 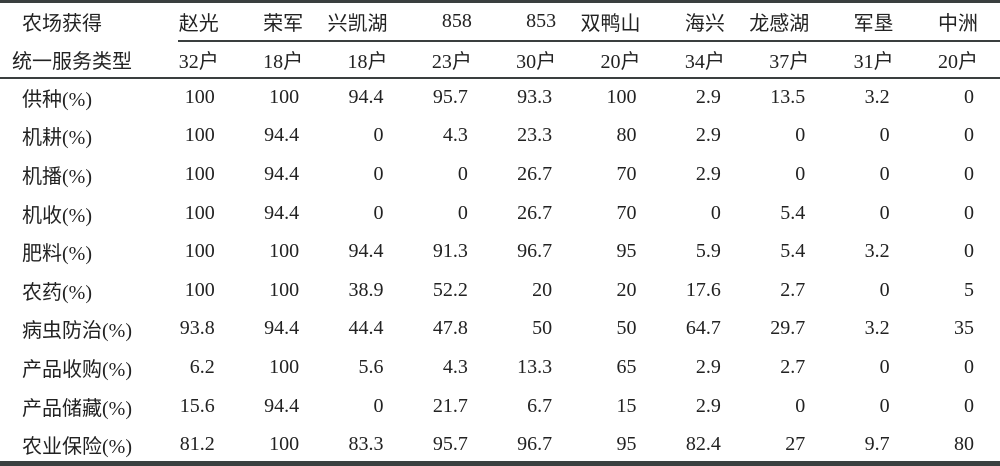 I want to click on table-cell: 29.7, so click(x=788, y=328).